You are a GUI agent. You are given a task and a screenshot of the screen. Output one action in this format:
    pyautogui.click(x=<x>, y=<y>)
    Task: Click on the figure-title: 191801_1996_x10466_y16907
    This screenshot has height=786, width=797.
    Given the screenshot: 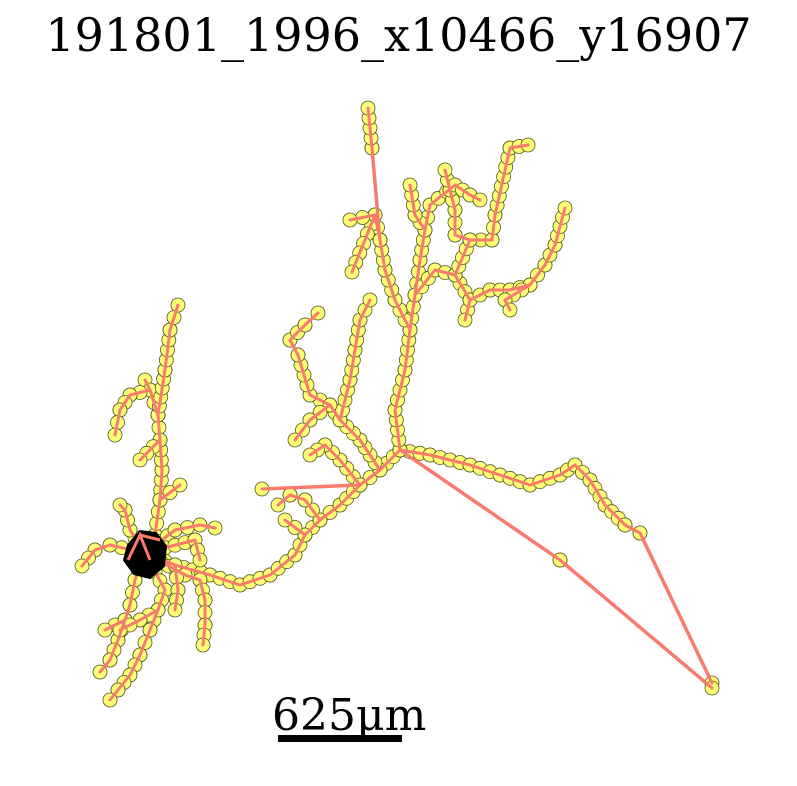 What is the action you would take?
    pyautogui.click(x=398, y=35)
    